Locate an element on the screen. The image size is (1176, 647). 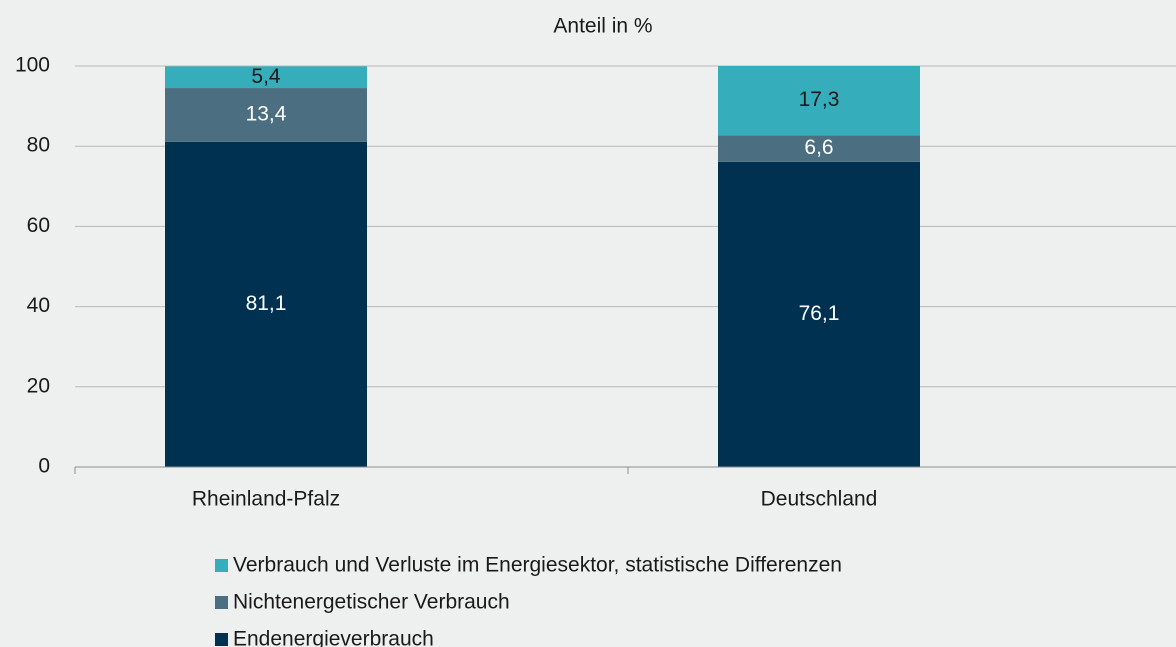
data-label: 5,4 is located at coordinates (266, 76).